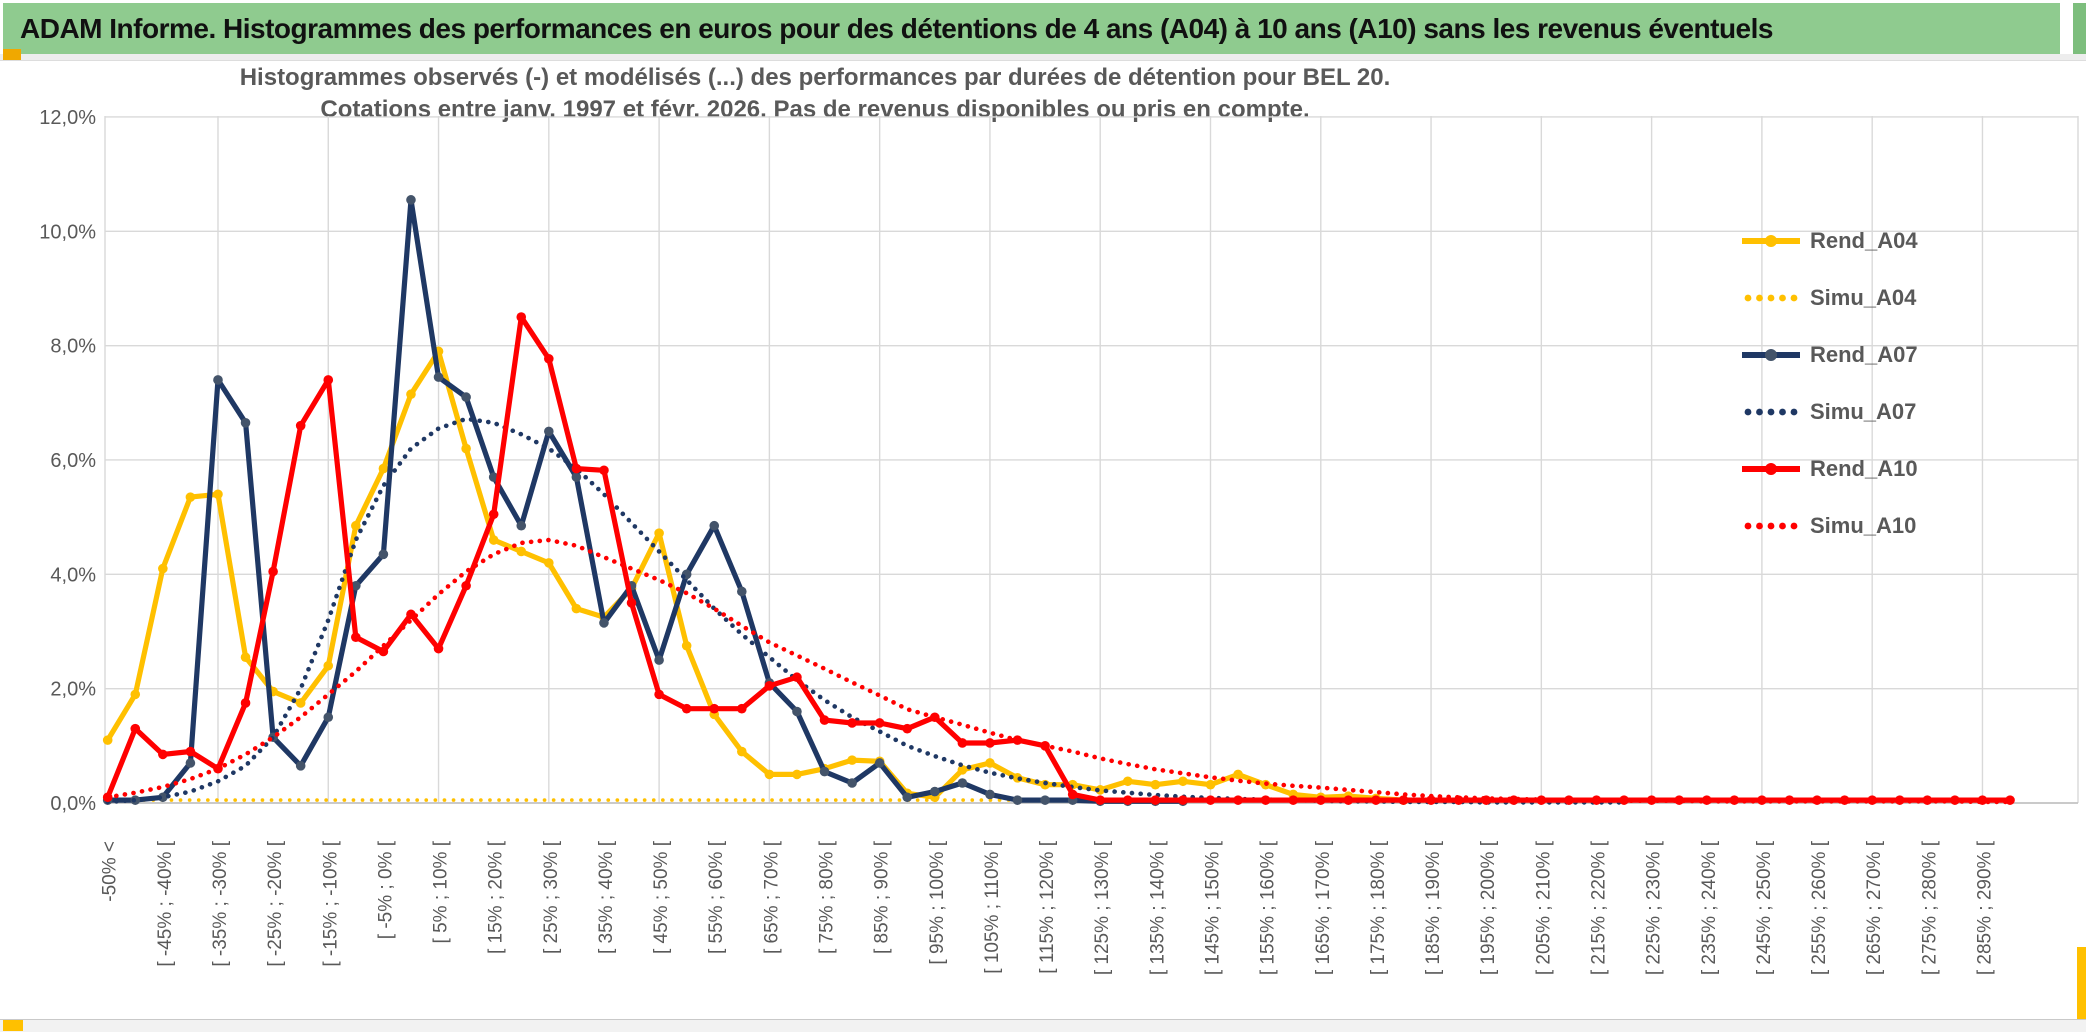 The height and width of the screenshot is (1032, 2086). Describe the element at coordinates (13, 1025) in the screenshot. I see `bottom-left-accent` at that location.